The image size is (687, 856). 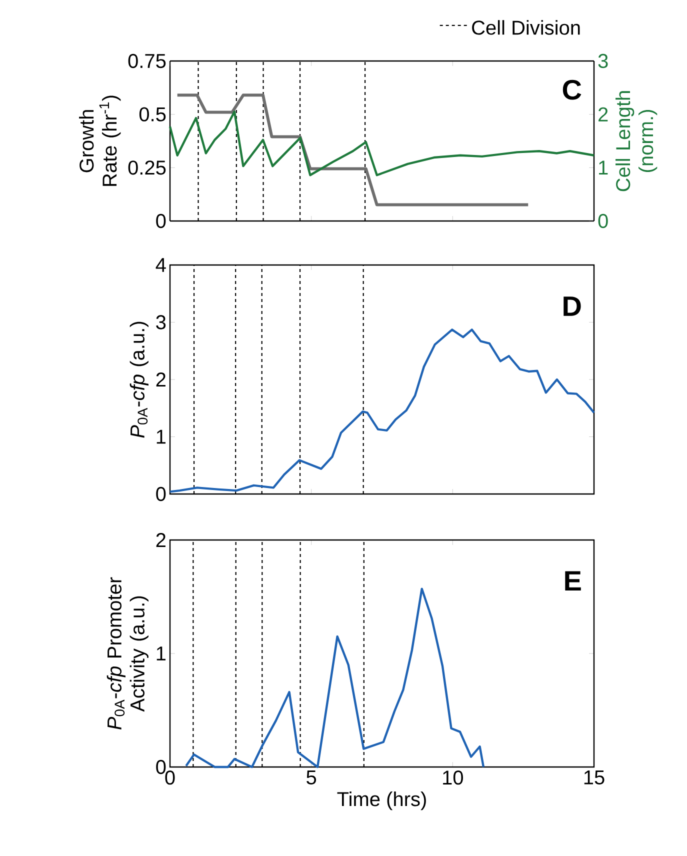 I want to click on y2-tick-label: 1, so click(x=603, y=167).